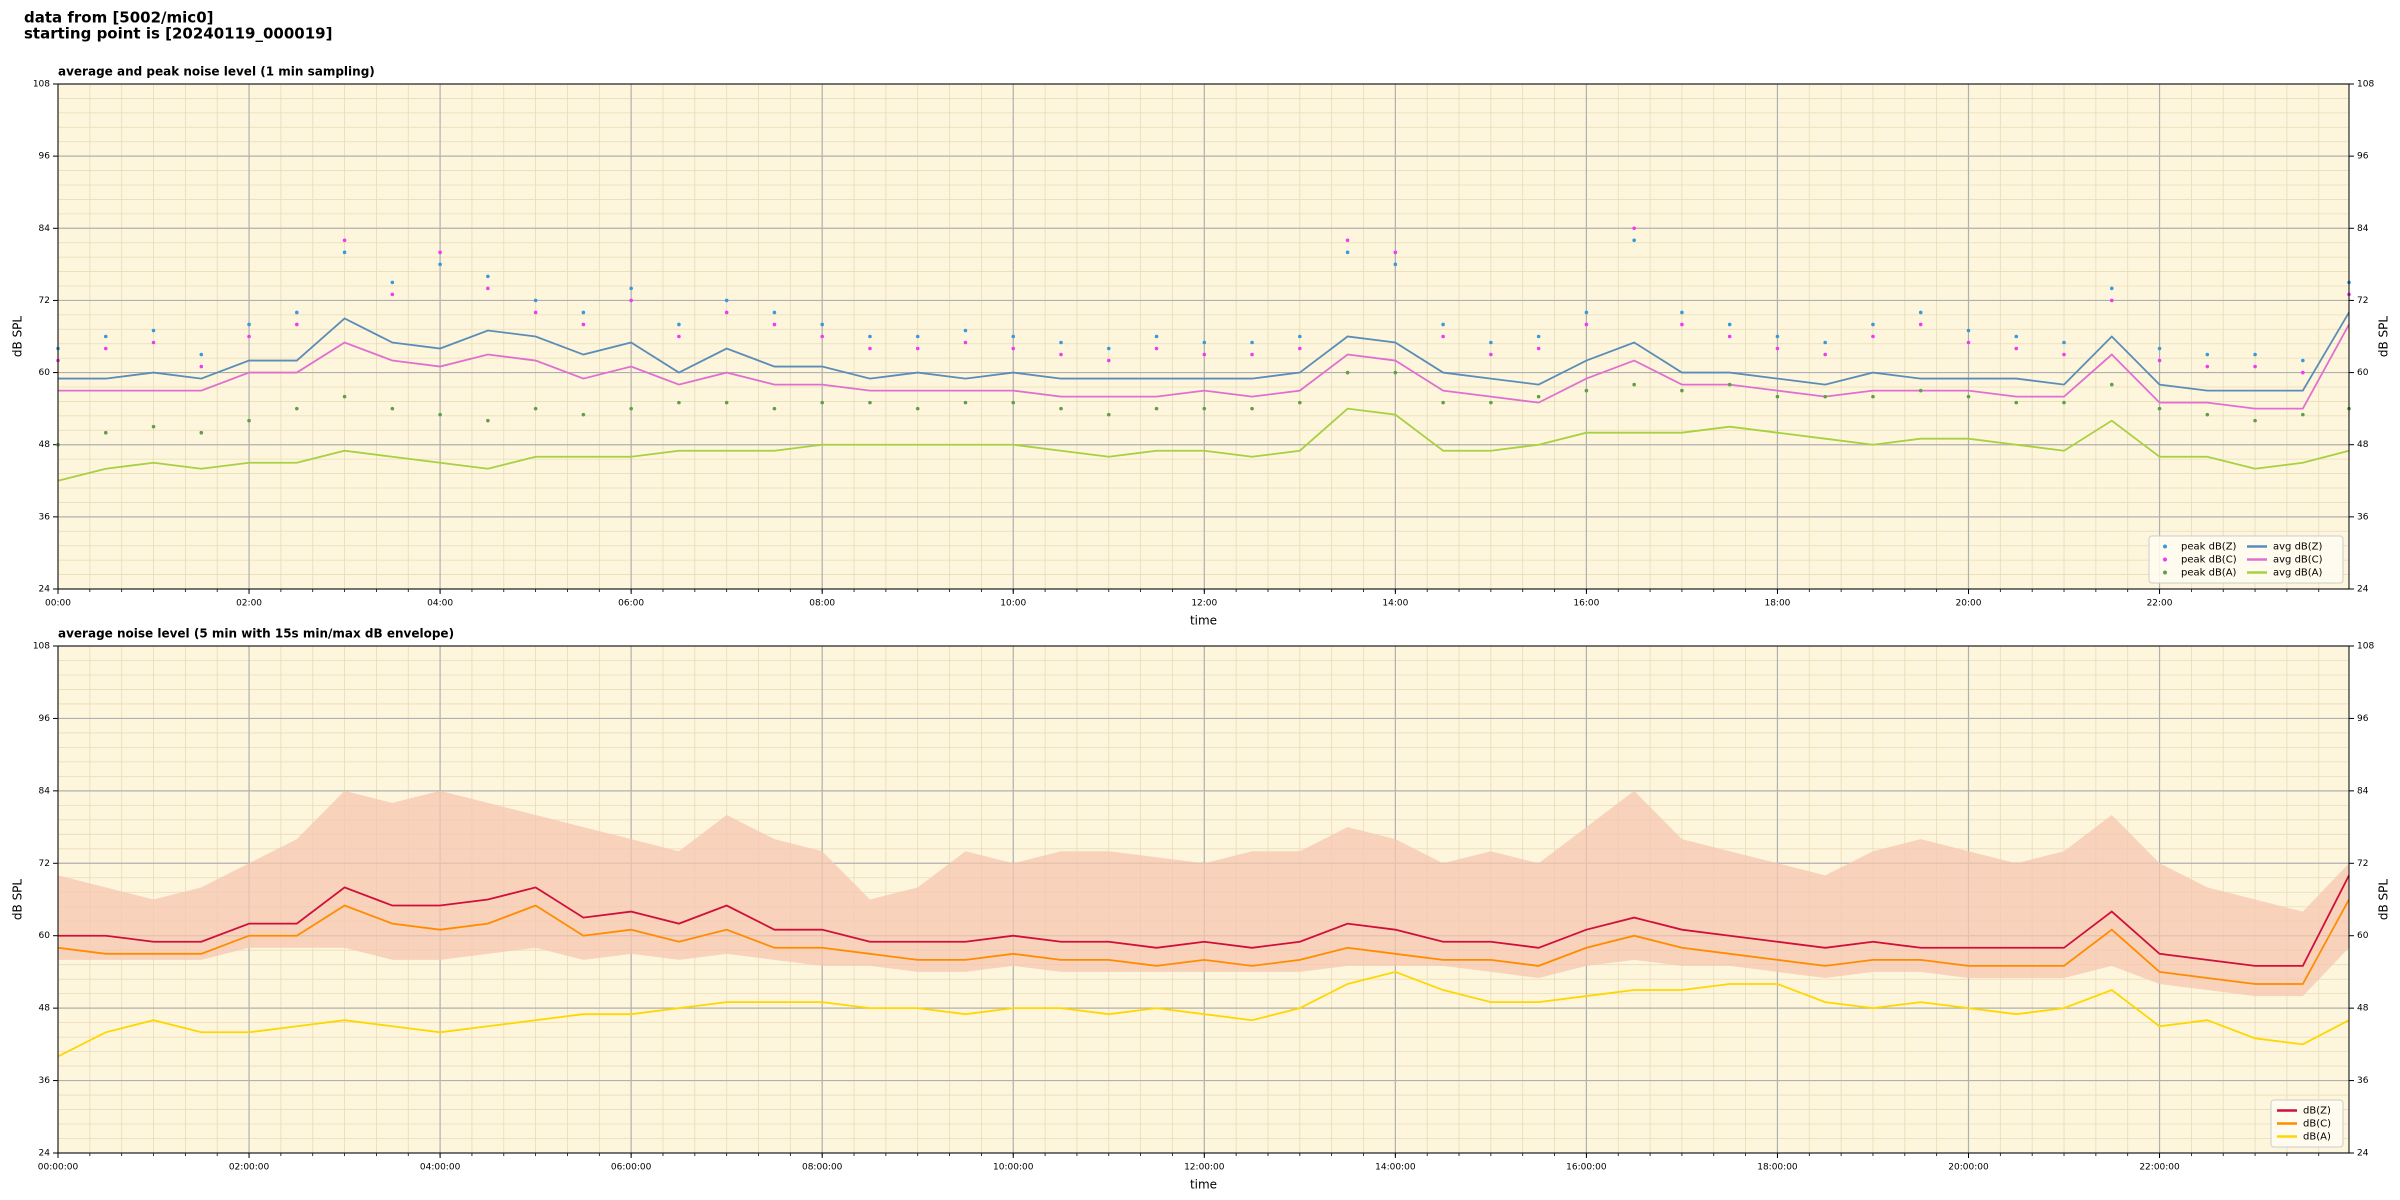 This screenshot has height=1200, width=2400. Describe the element at coordinates (2362, 864) in the screenshot. I see `y-tick-label: 72` at that location.